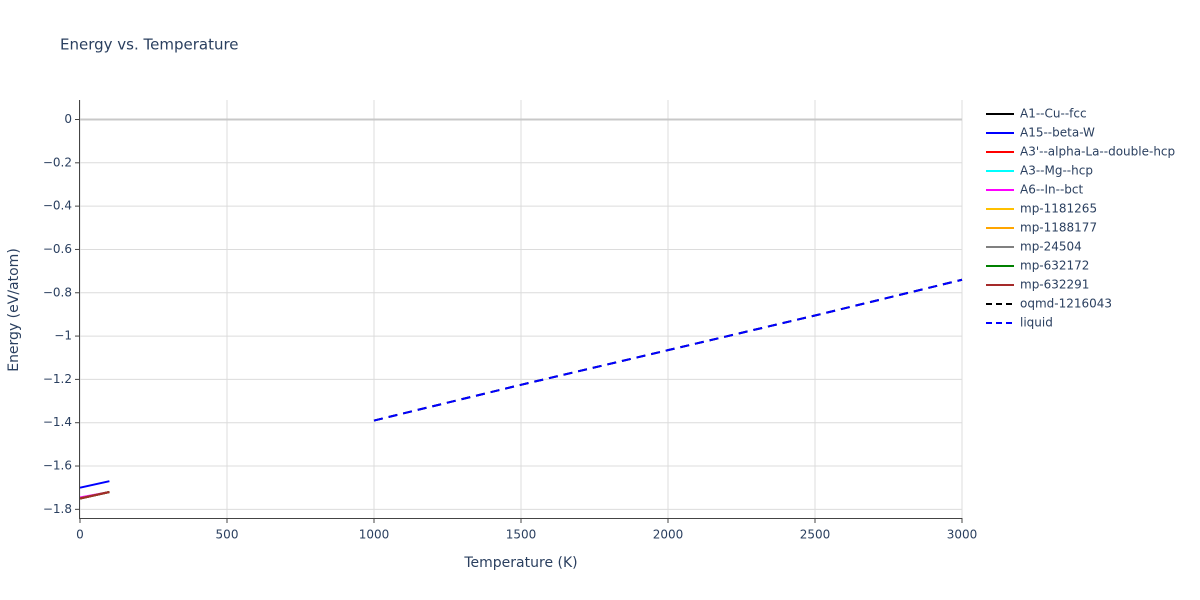  What do you see at coordinates (1053, 114) in the screenshot?
I see `legend-label: A1--Cu--fcc` at bounding box center [1053, 114].